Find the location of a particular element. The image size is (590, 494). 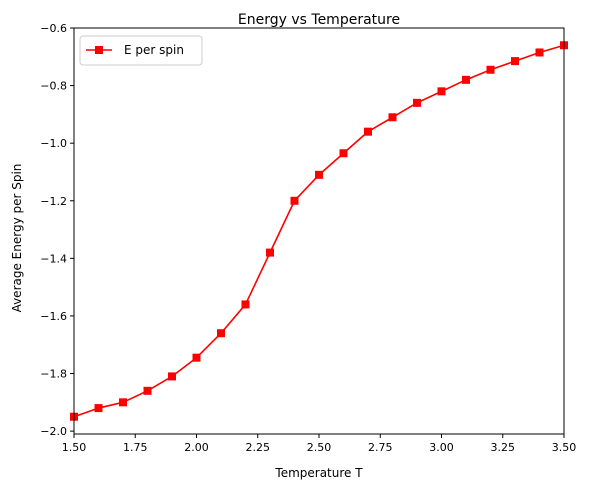

x-tick-label: 3.00 is located at coordinates (441, 447).